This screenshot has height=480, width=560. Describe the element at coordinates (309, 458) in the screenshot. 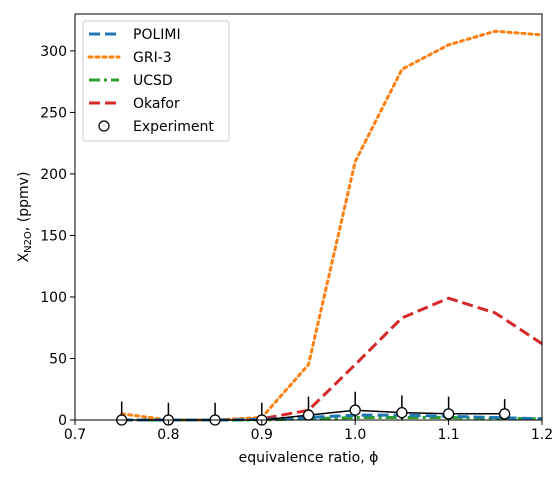

I see `x-axis-label: equivalence ratio, ϕ` at that location.